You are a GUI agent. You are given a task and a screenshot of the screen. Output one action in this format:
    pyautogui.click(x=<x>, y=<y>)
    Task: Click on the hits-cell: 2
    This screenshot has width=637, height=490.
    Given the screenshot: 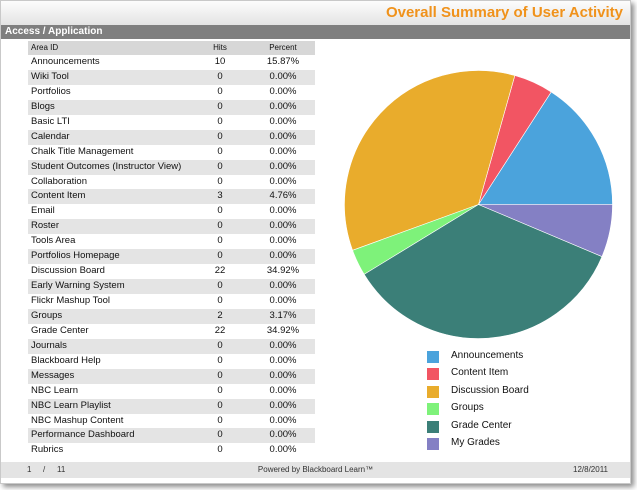 What is the action you would take?
    pyautogui.click(x=220, y=315)
    